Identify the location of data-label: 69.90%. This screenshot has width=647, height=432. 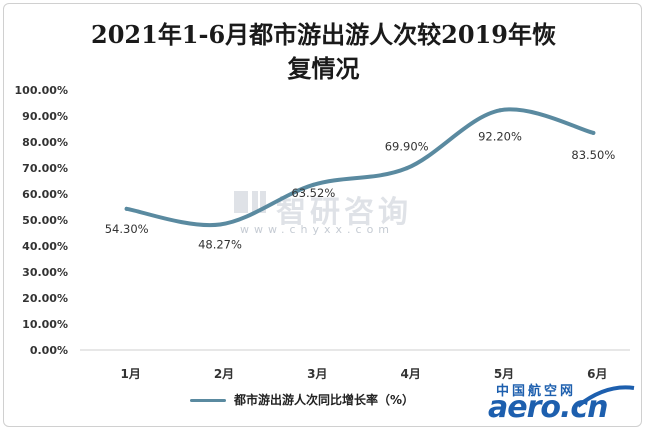
(407, 146).